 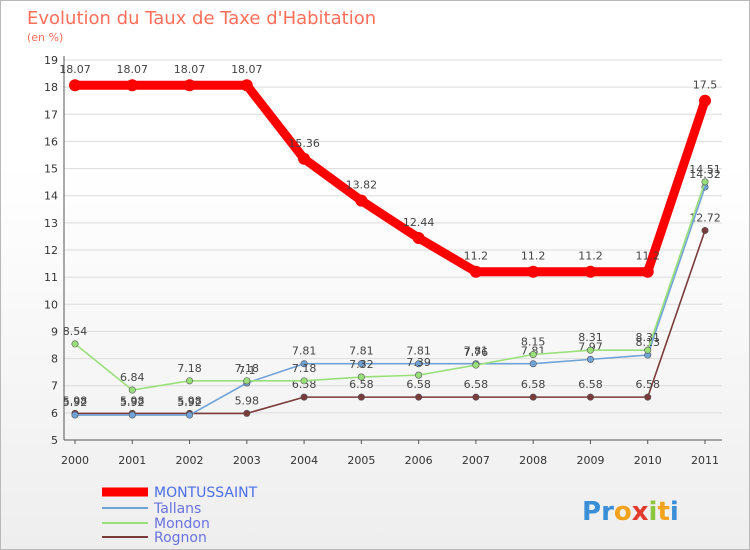 I want to click on y-tick-label: 10, so click(x=51, y=304).